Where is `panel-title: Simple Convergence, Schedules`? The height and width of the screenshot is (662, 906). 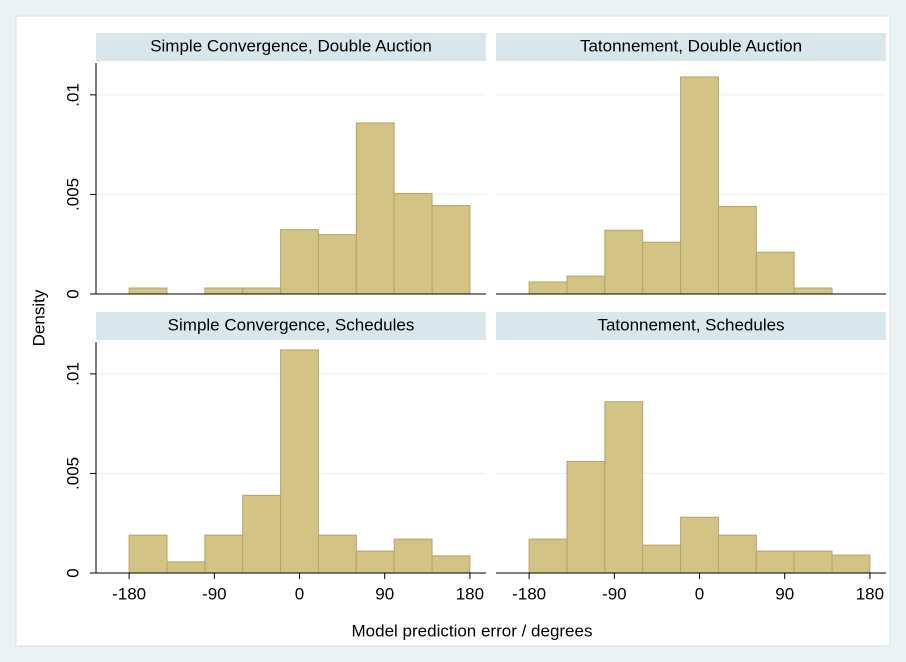
panel-title: Simple Convergence, Schedules is located at coordinates (291, 324).